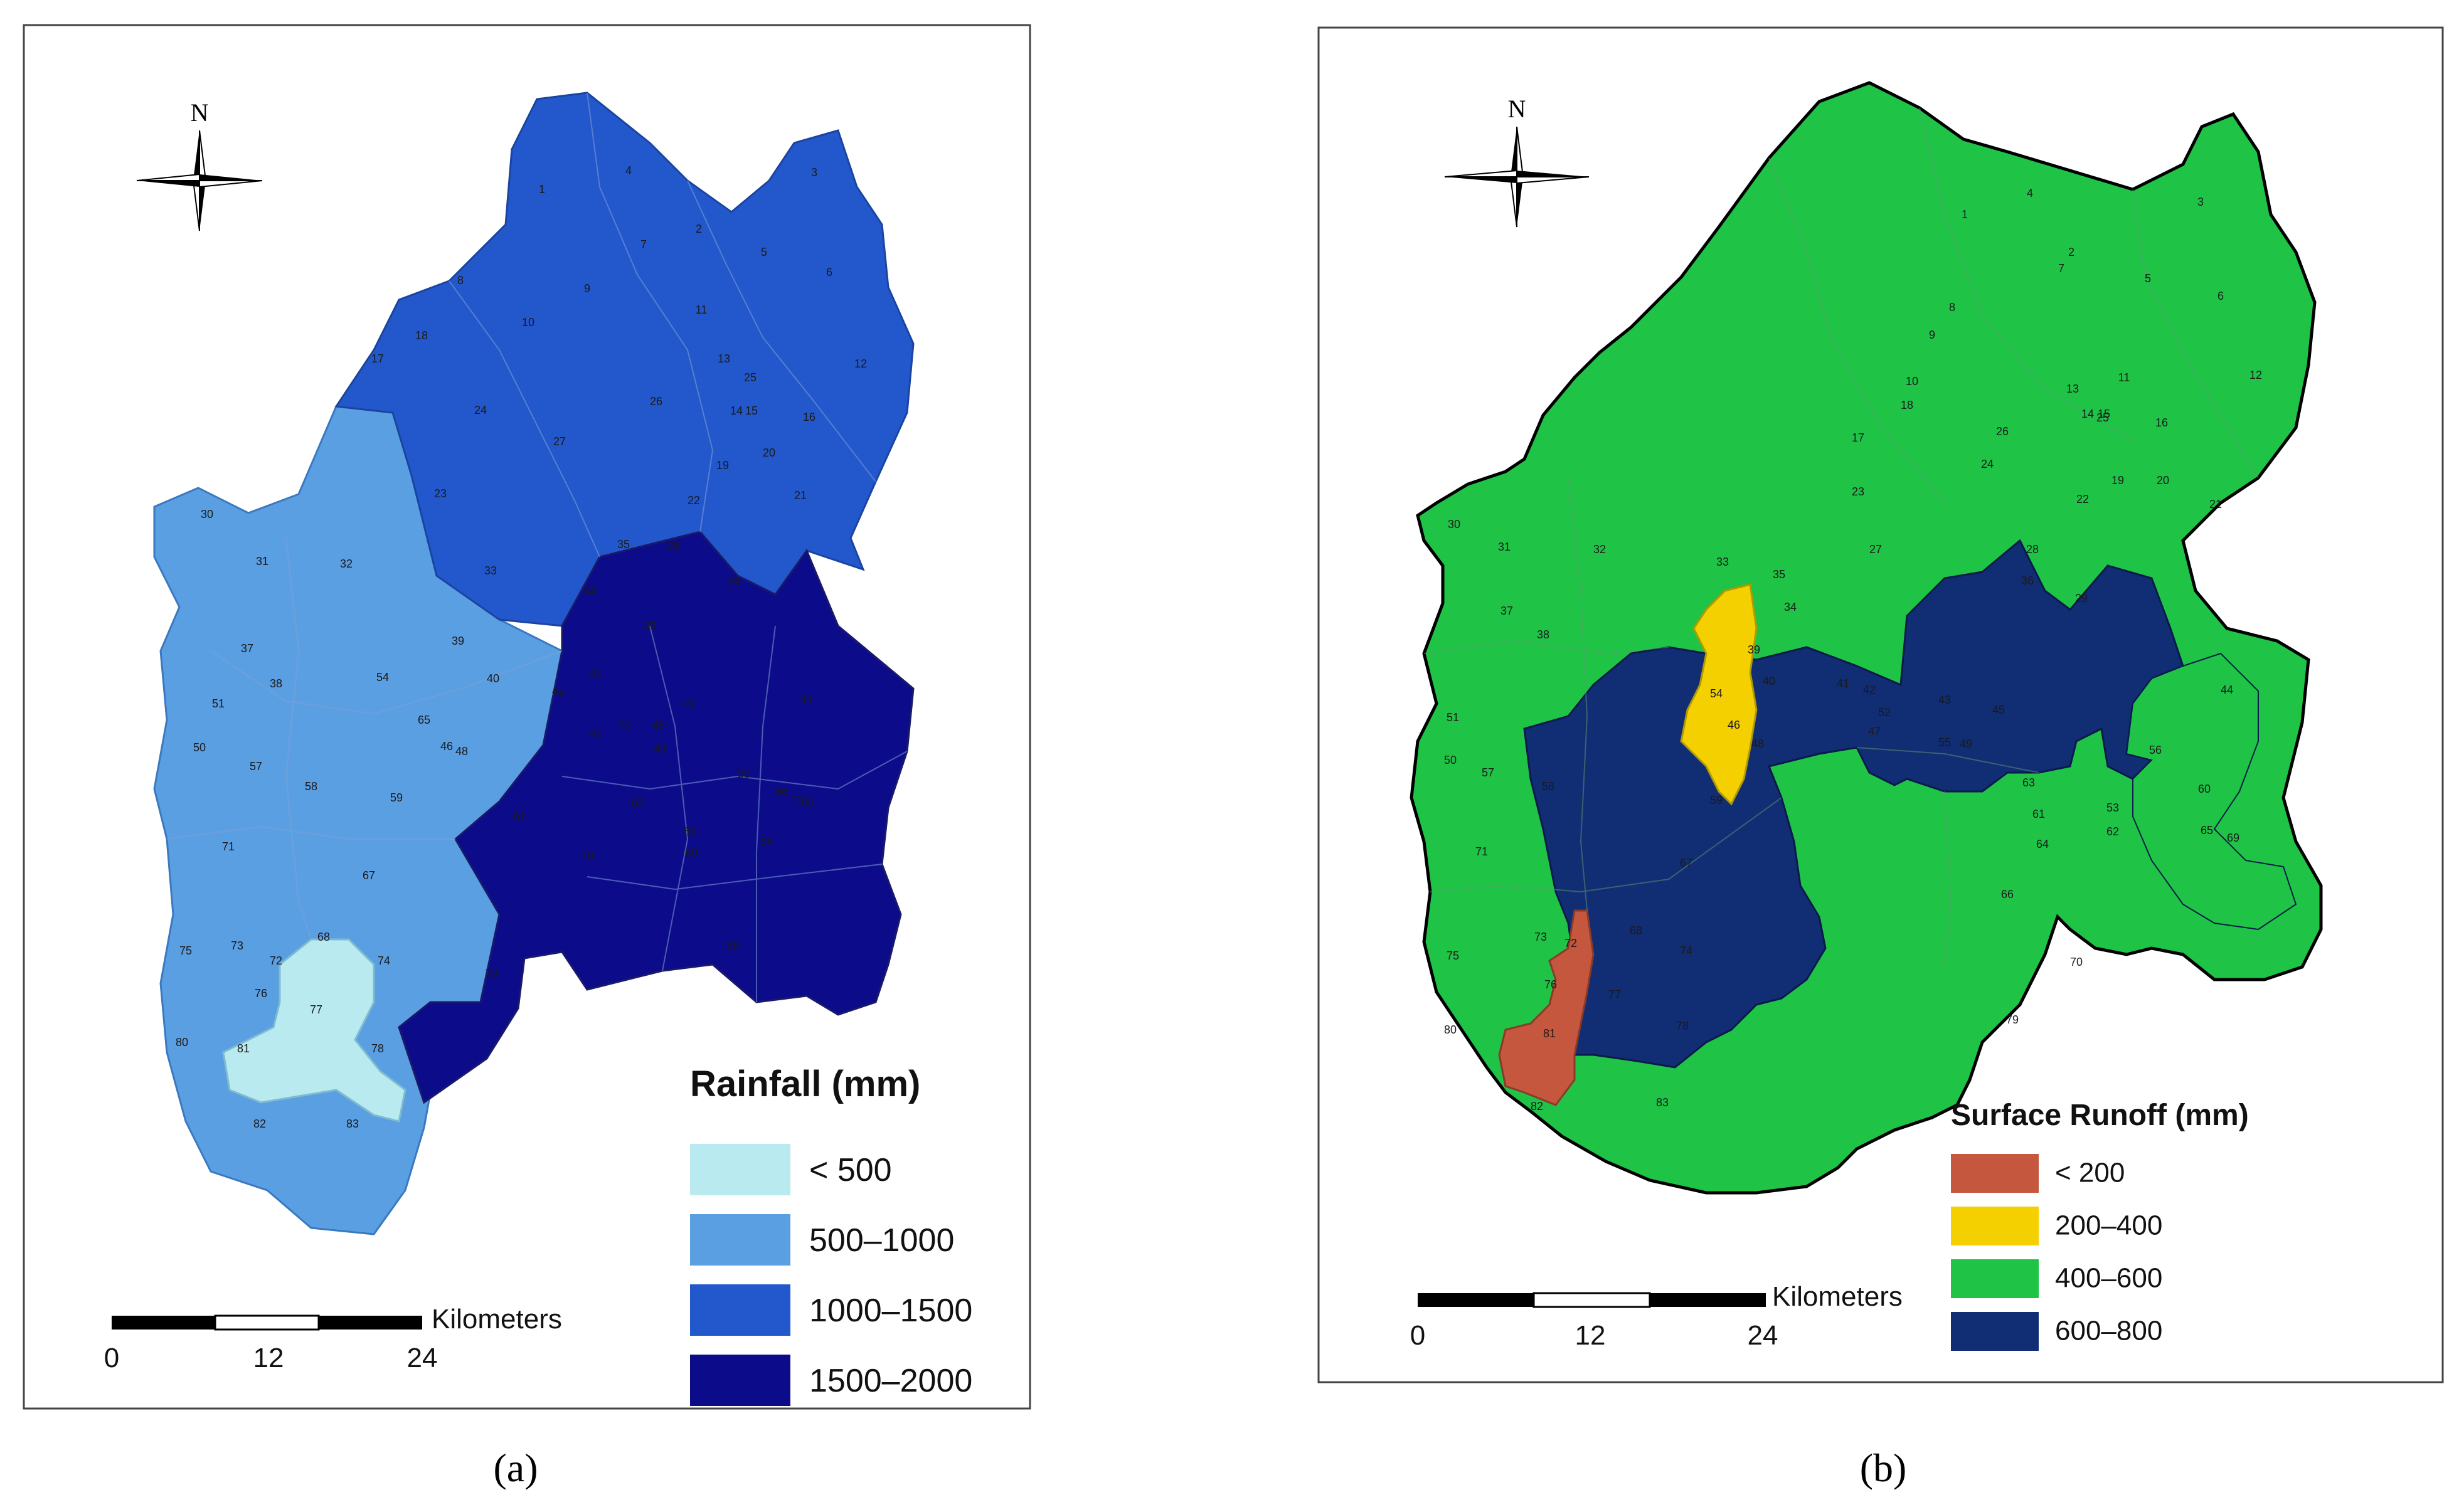 Image resolution: width=2459 pixels, height=1512 pixels. I want to click on subbasin-label-39: 39, so click(458, 641).